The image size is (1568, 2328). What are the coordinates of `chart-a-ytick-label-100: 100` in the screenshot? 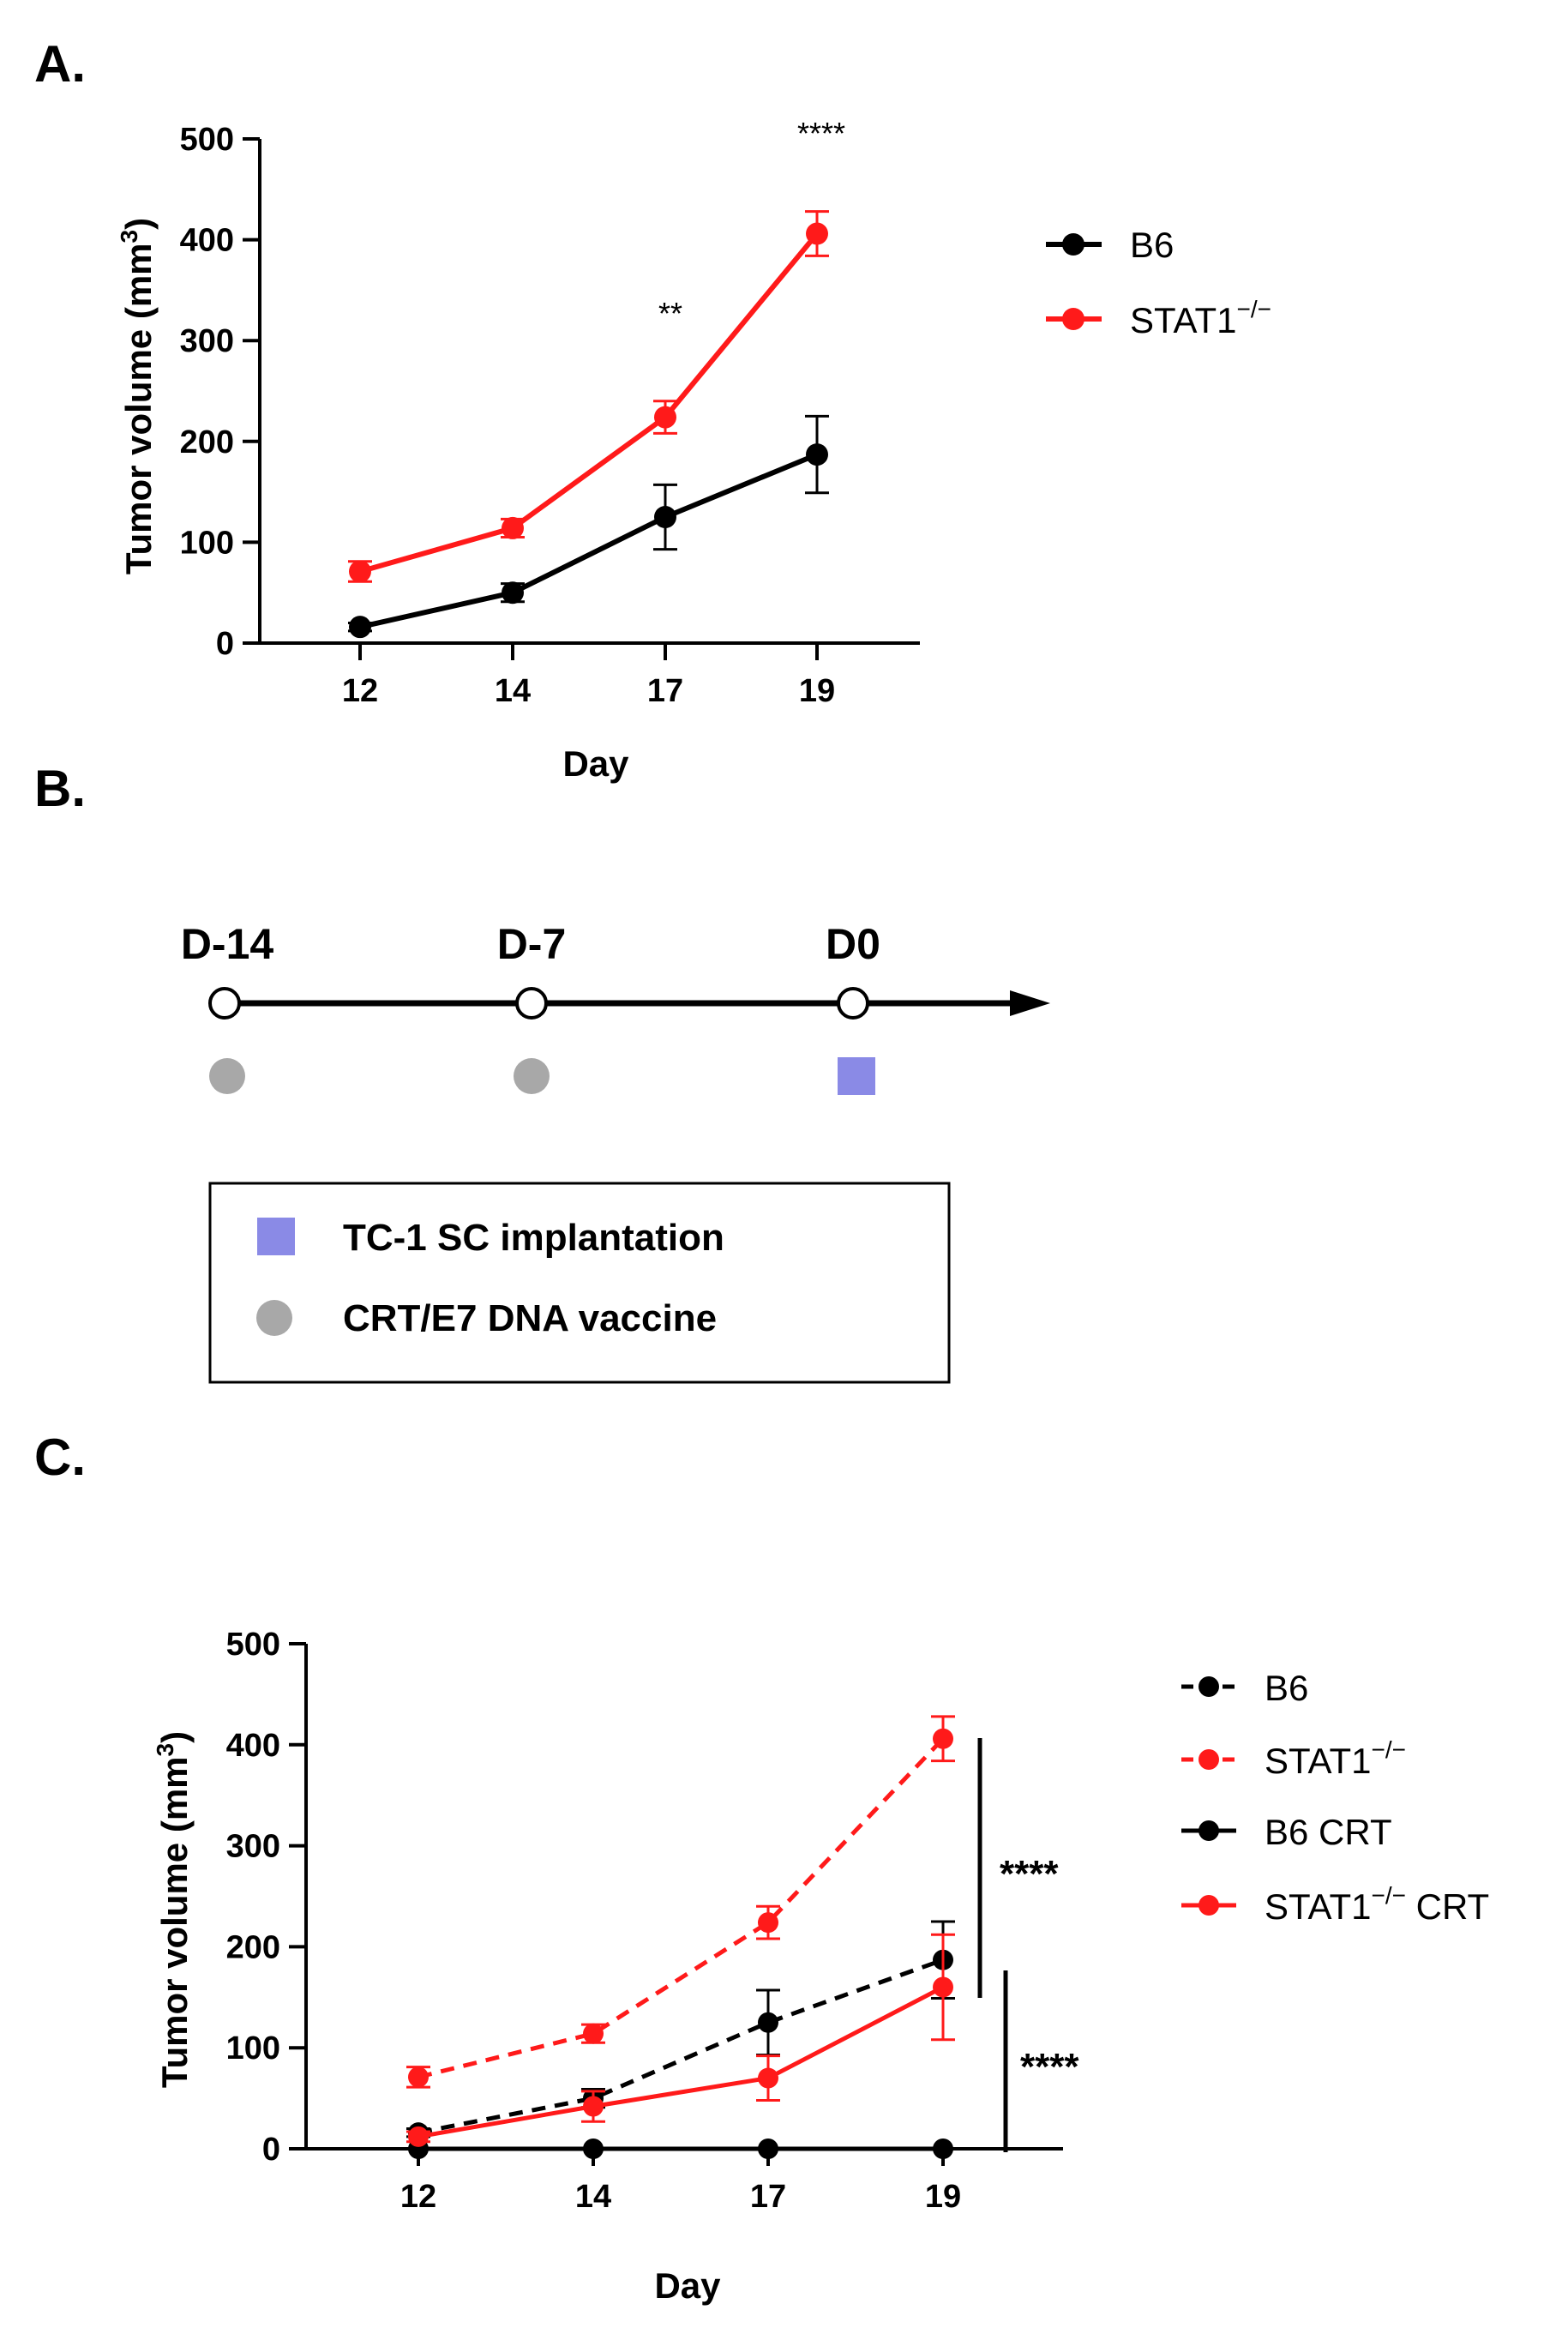 It's located at (207, 543).